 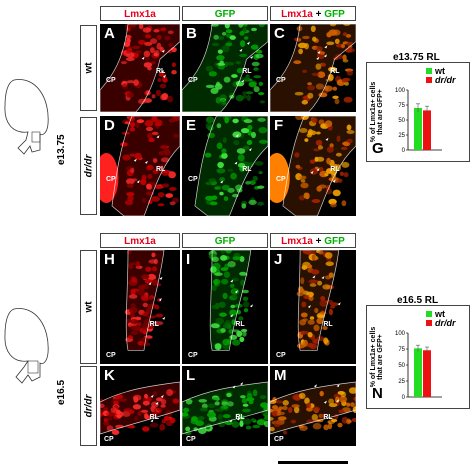 What do you see at coordinates (378, 148) in the screenshot?
I see `panel-label-g: G` at bounding box center [378, 148].